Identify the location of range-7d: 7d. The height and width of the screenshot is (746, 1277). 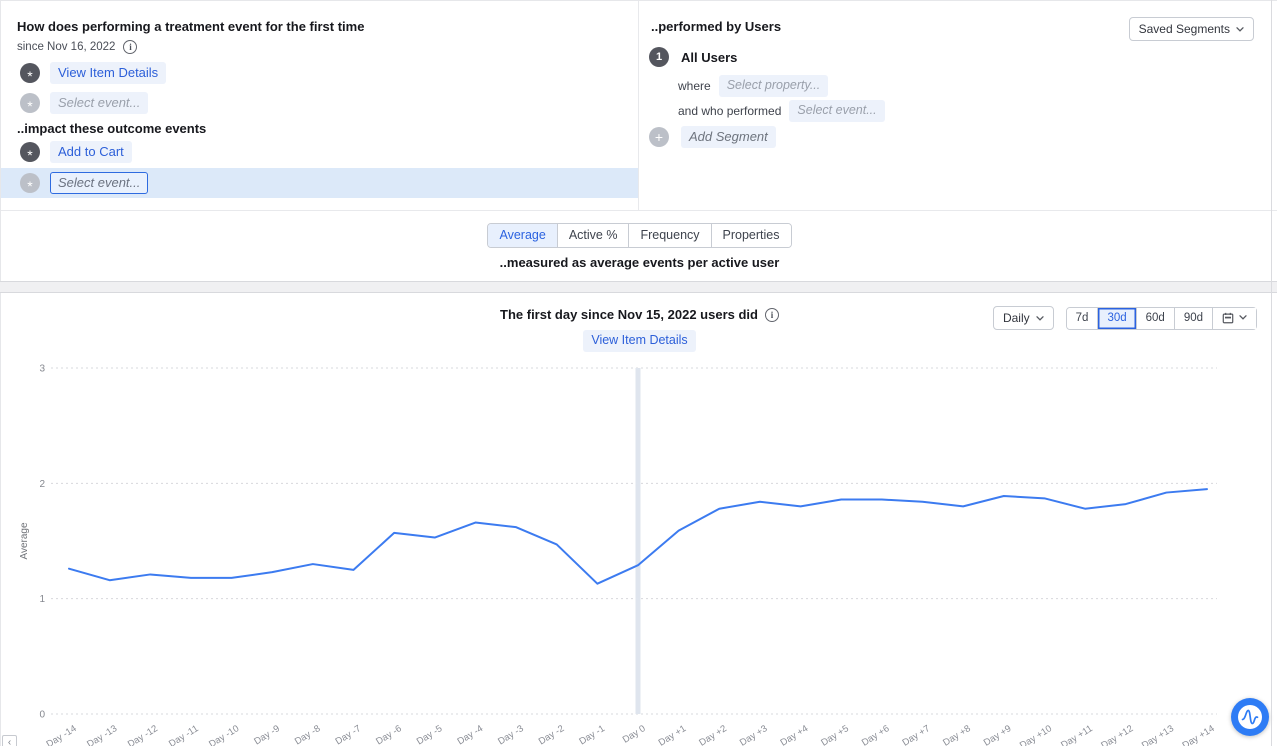
(1082, 318).